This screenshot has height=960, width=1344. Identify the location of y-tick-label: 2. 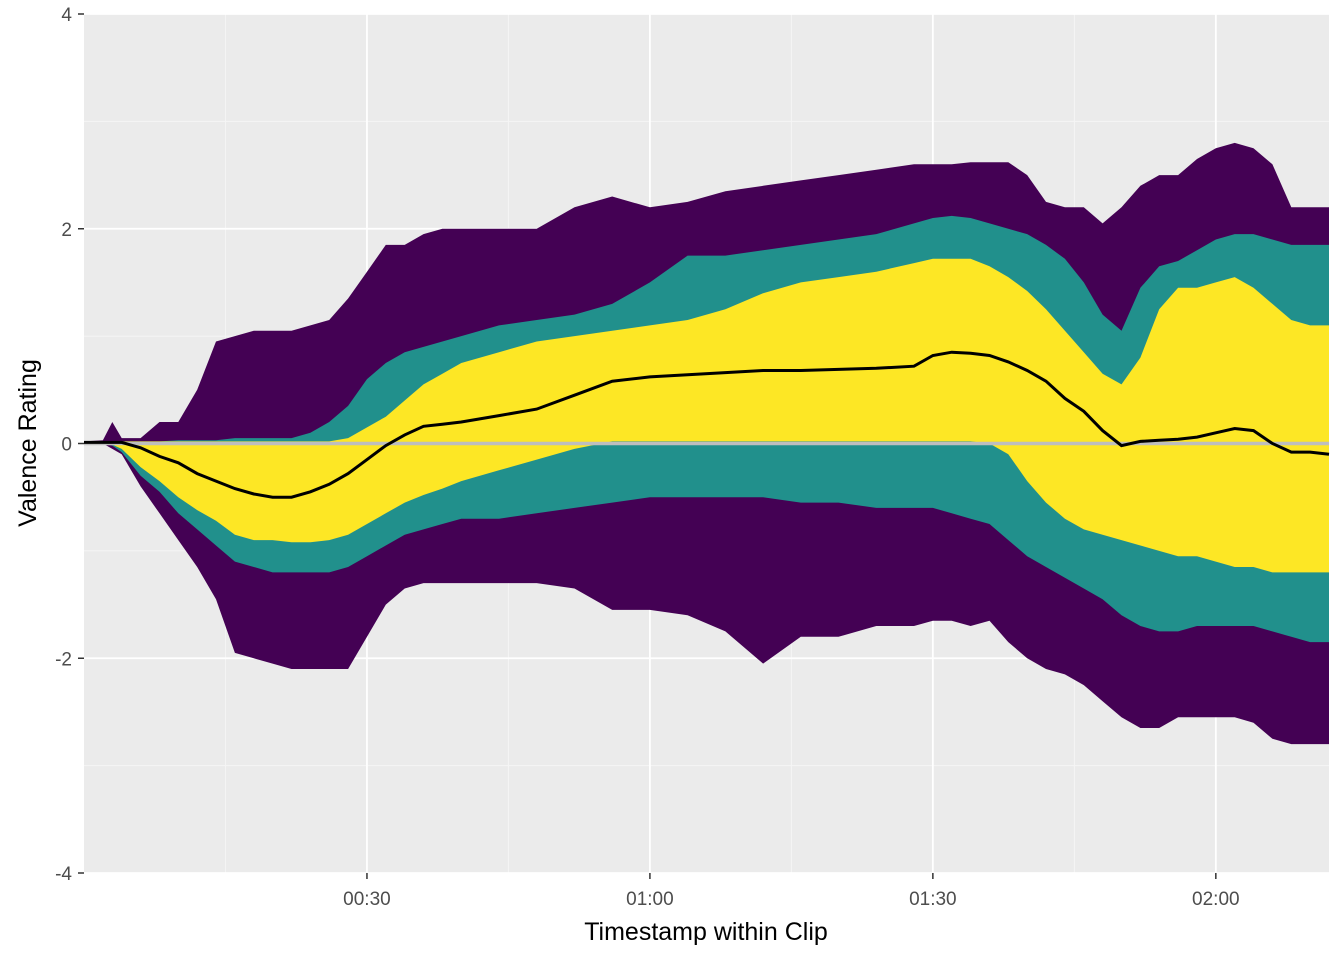
(66, 230).